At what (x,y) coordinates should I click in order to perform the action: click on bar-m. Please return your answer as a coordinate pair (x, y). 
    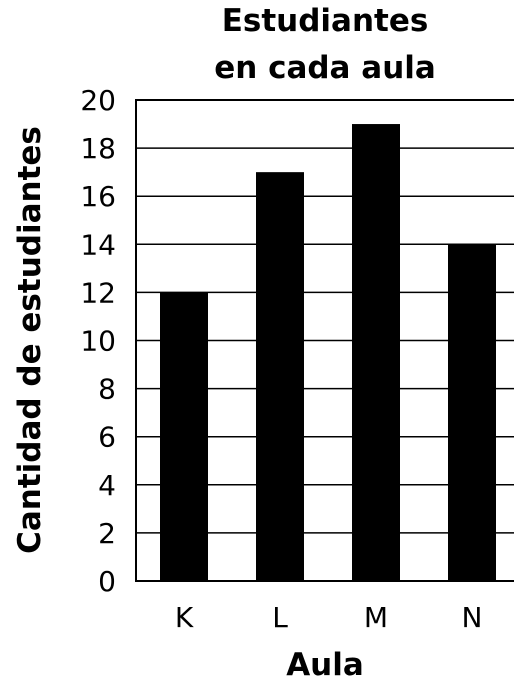
    Looking at the image, I should click on (376, 353).